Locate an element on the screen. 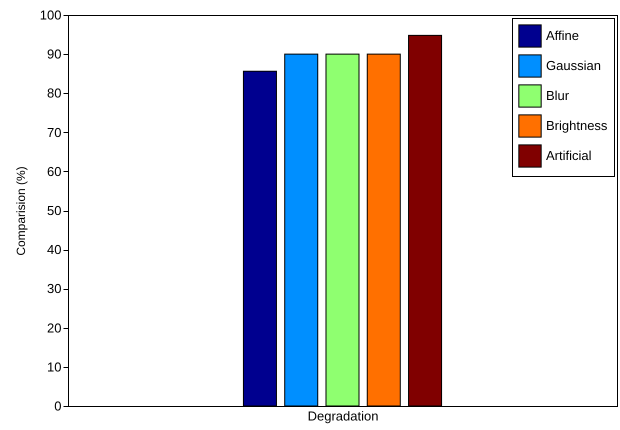  y-tick-label: 0 is located at coordinates (58, 406).